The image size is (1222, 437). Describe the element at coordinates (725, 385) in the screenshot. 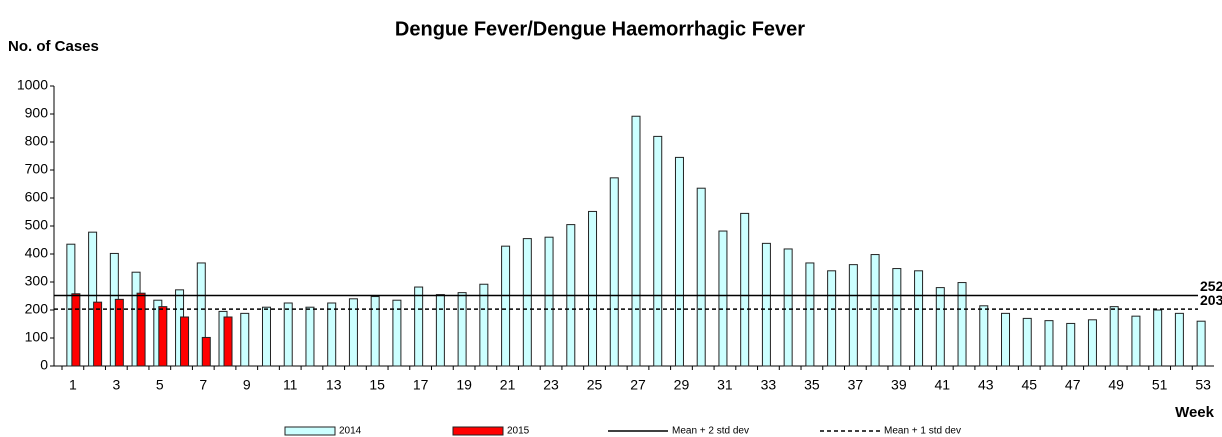

I see `x-tick-label: 31` at that location.